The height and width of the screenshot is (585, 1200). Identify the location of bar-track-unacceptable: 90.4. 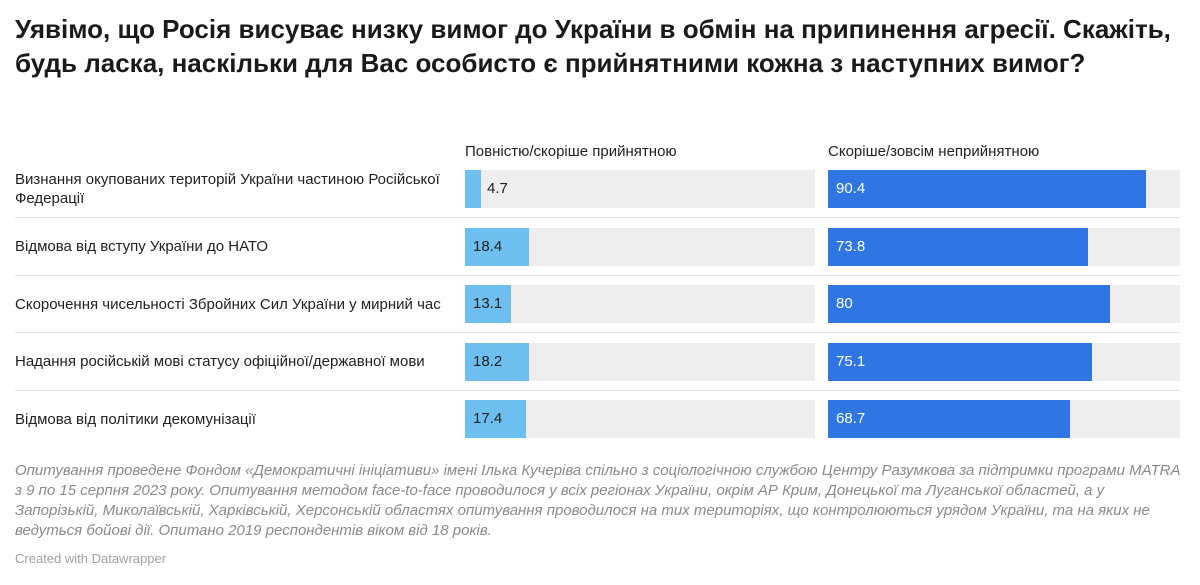
(1004, 189).